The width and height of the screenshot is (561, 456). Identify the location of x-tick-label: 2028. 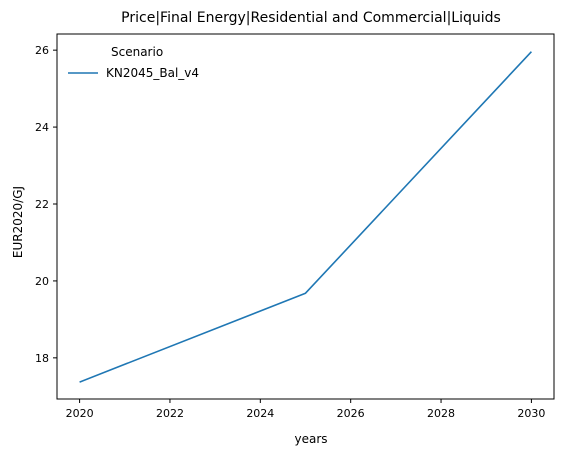
(441, 413).